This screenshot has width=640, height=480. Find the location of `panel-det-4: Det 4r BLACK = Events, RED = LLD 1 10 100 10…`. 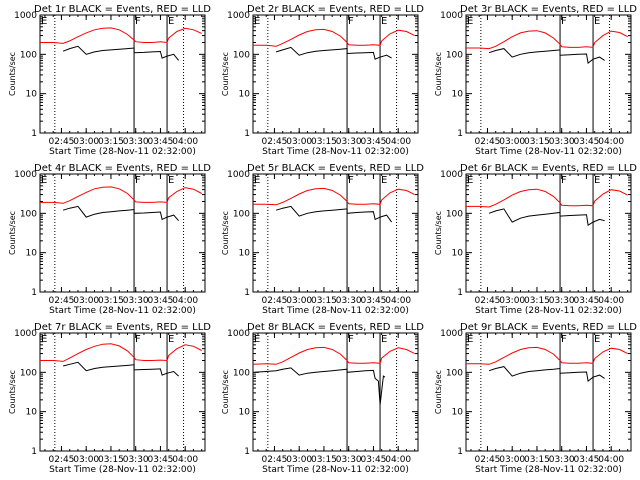

panel-det-4: Det 4r BLACK = Events, RED = LLD 1 10 100 10… is located at coordinates (109, 239).